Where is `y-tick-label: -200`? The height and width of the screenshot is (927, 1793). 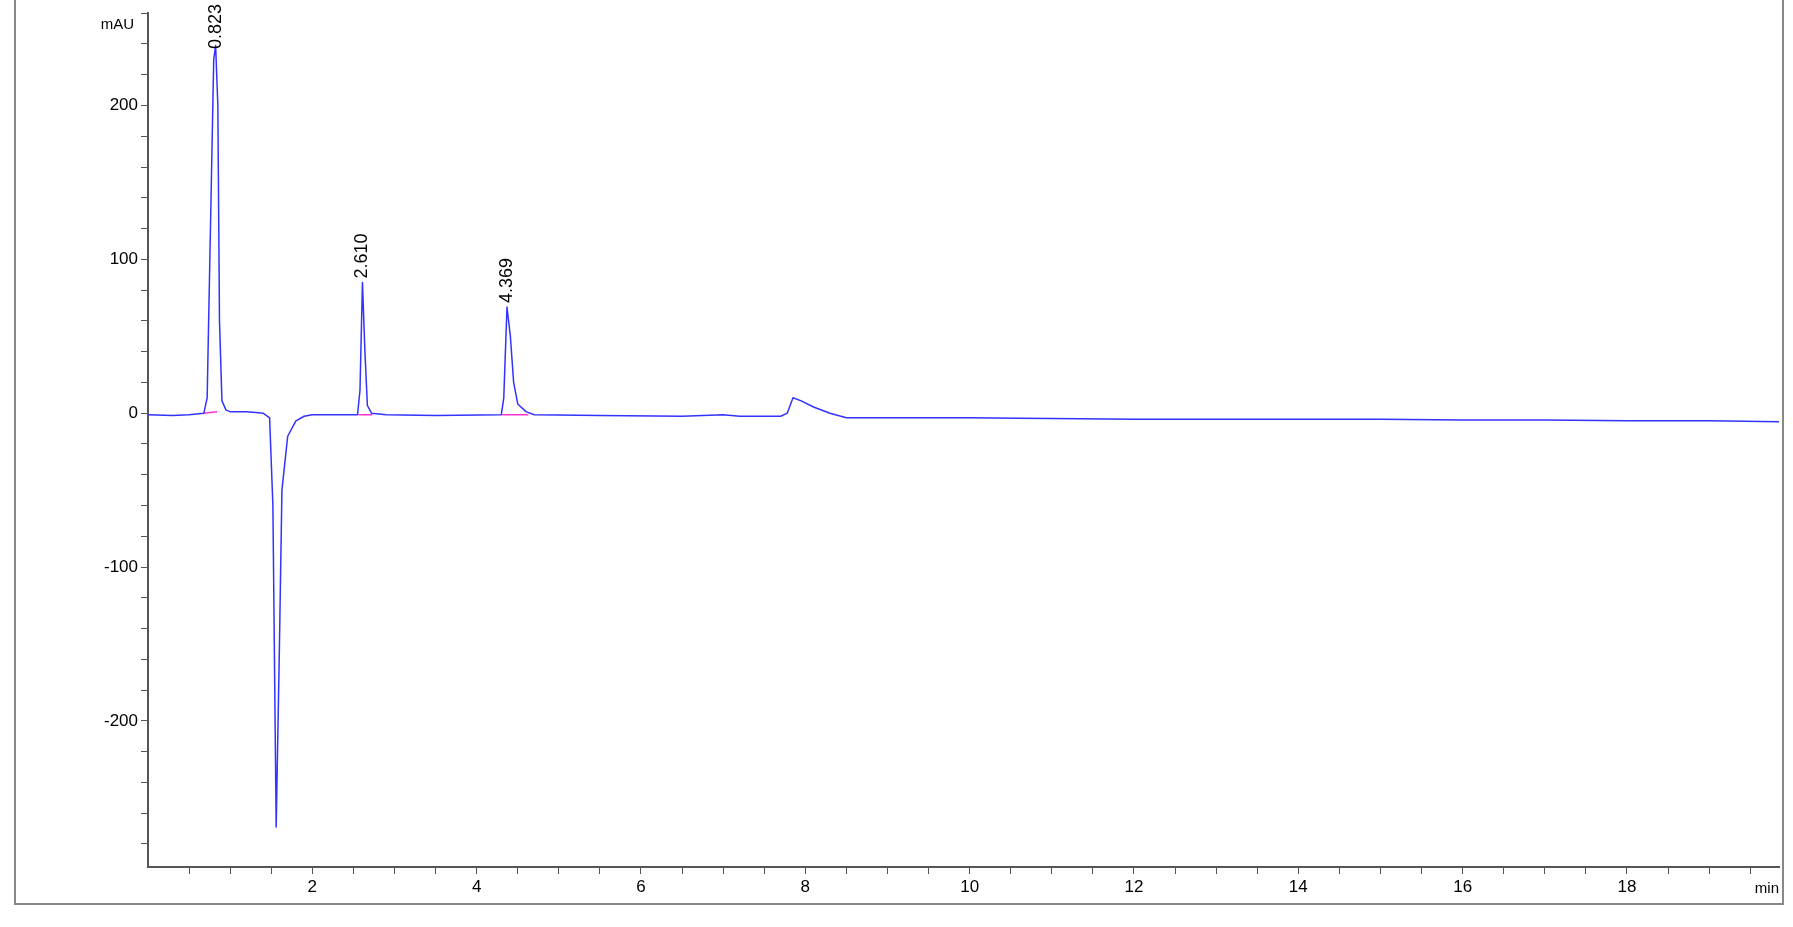 y-tick-label: -200 is located at coordinates (120, 720).